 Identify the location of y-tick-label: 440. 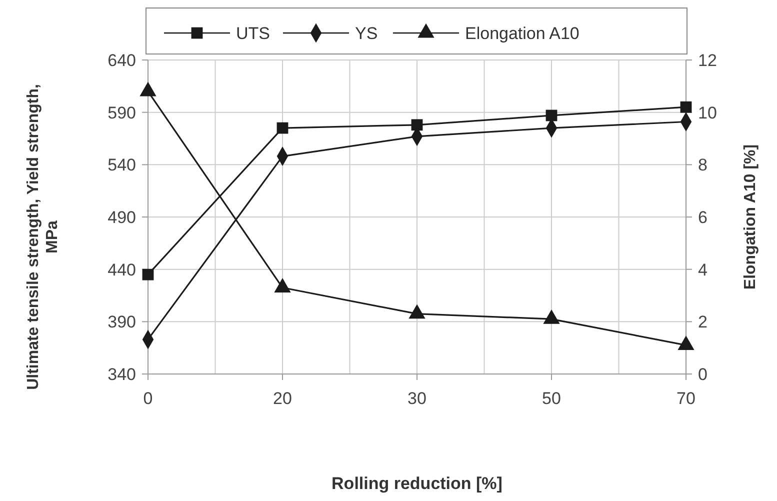
(122, 270).